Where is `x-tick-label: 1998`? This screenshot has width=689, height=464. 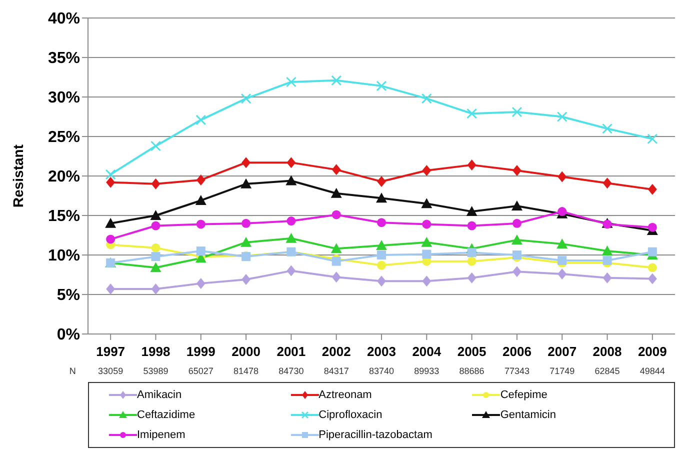 x-tick-label: 1998 is located at coordinates (155, 351).